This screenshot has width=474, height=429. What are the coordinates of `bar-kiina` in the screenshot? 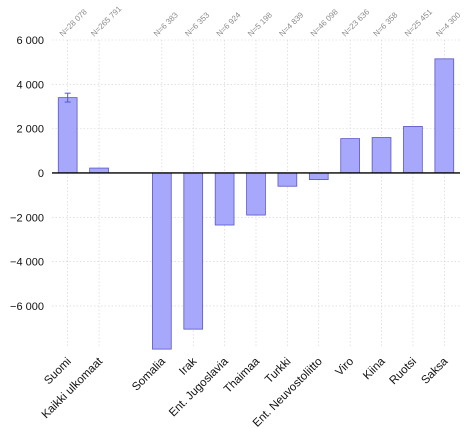 It's located at (381, 155).